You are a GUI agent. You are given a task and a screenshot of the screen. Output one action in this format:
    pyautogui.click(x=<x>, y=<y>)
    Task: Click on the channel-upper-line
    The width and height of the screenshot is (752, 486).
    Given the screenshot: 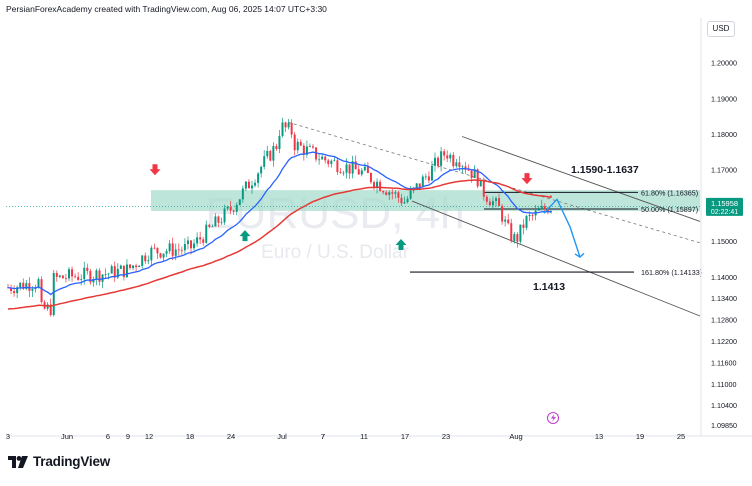 What is the action you would take?
    pyautogui.click(x=581, y=179)
    